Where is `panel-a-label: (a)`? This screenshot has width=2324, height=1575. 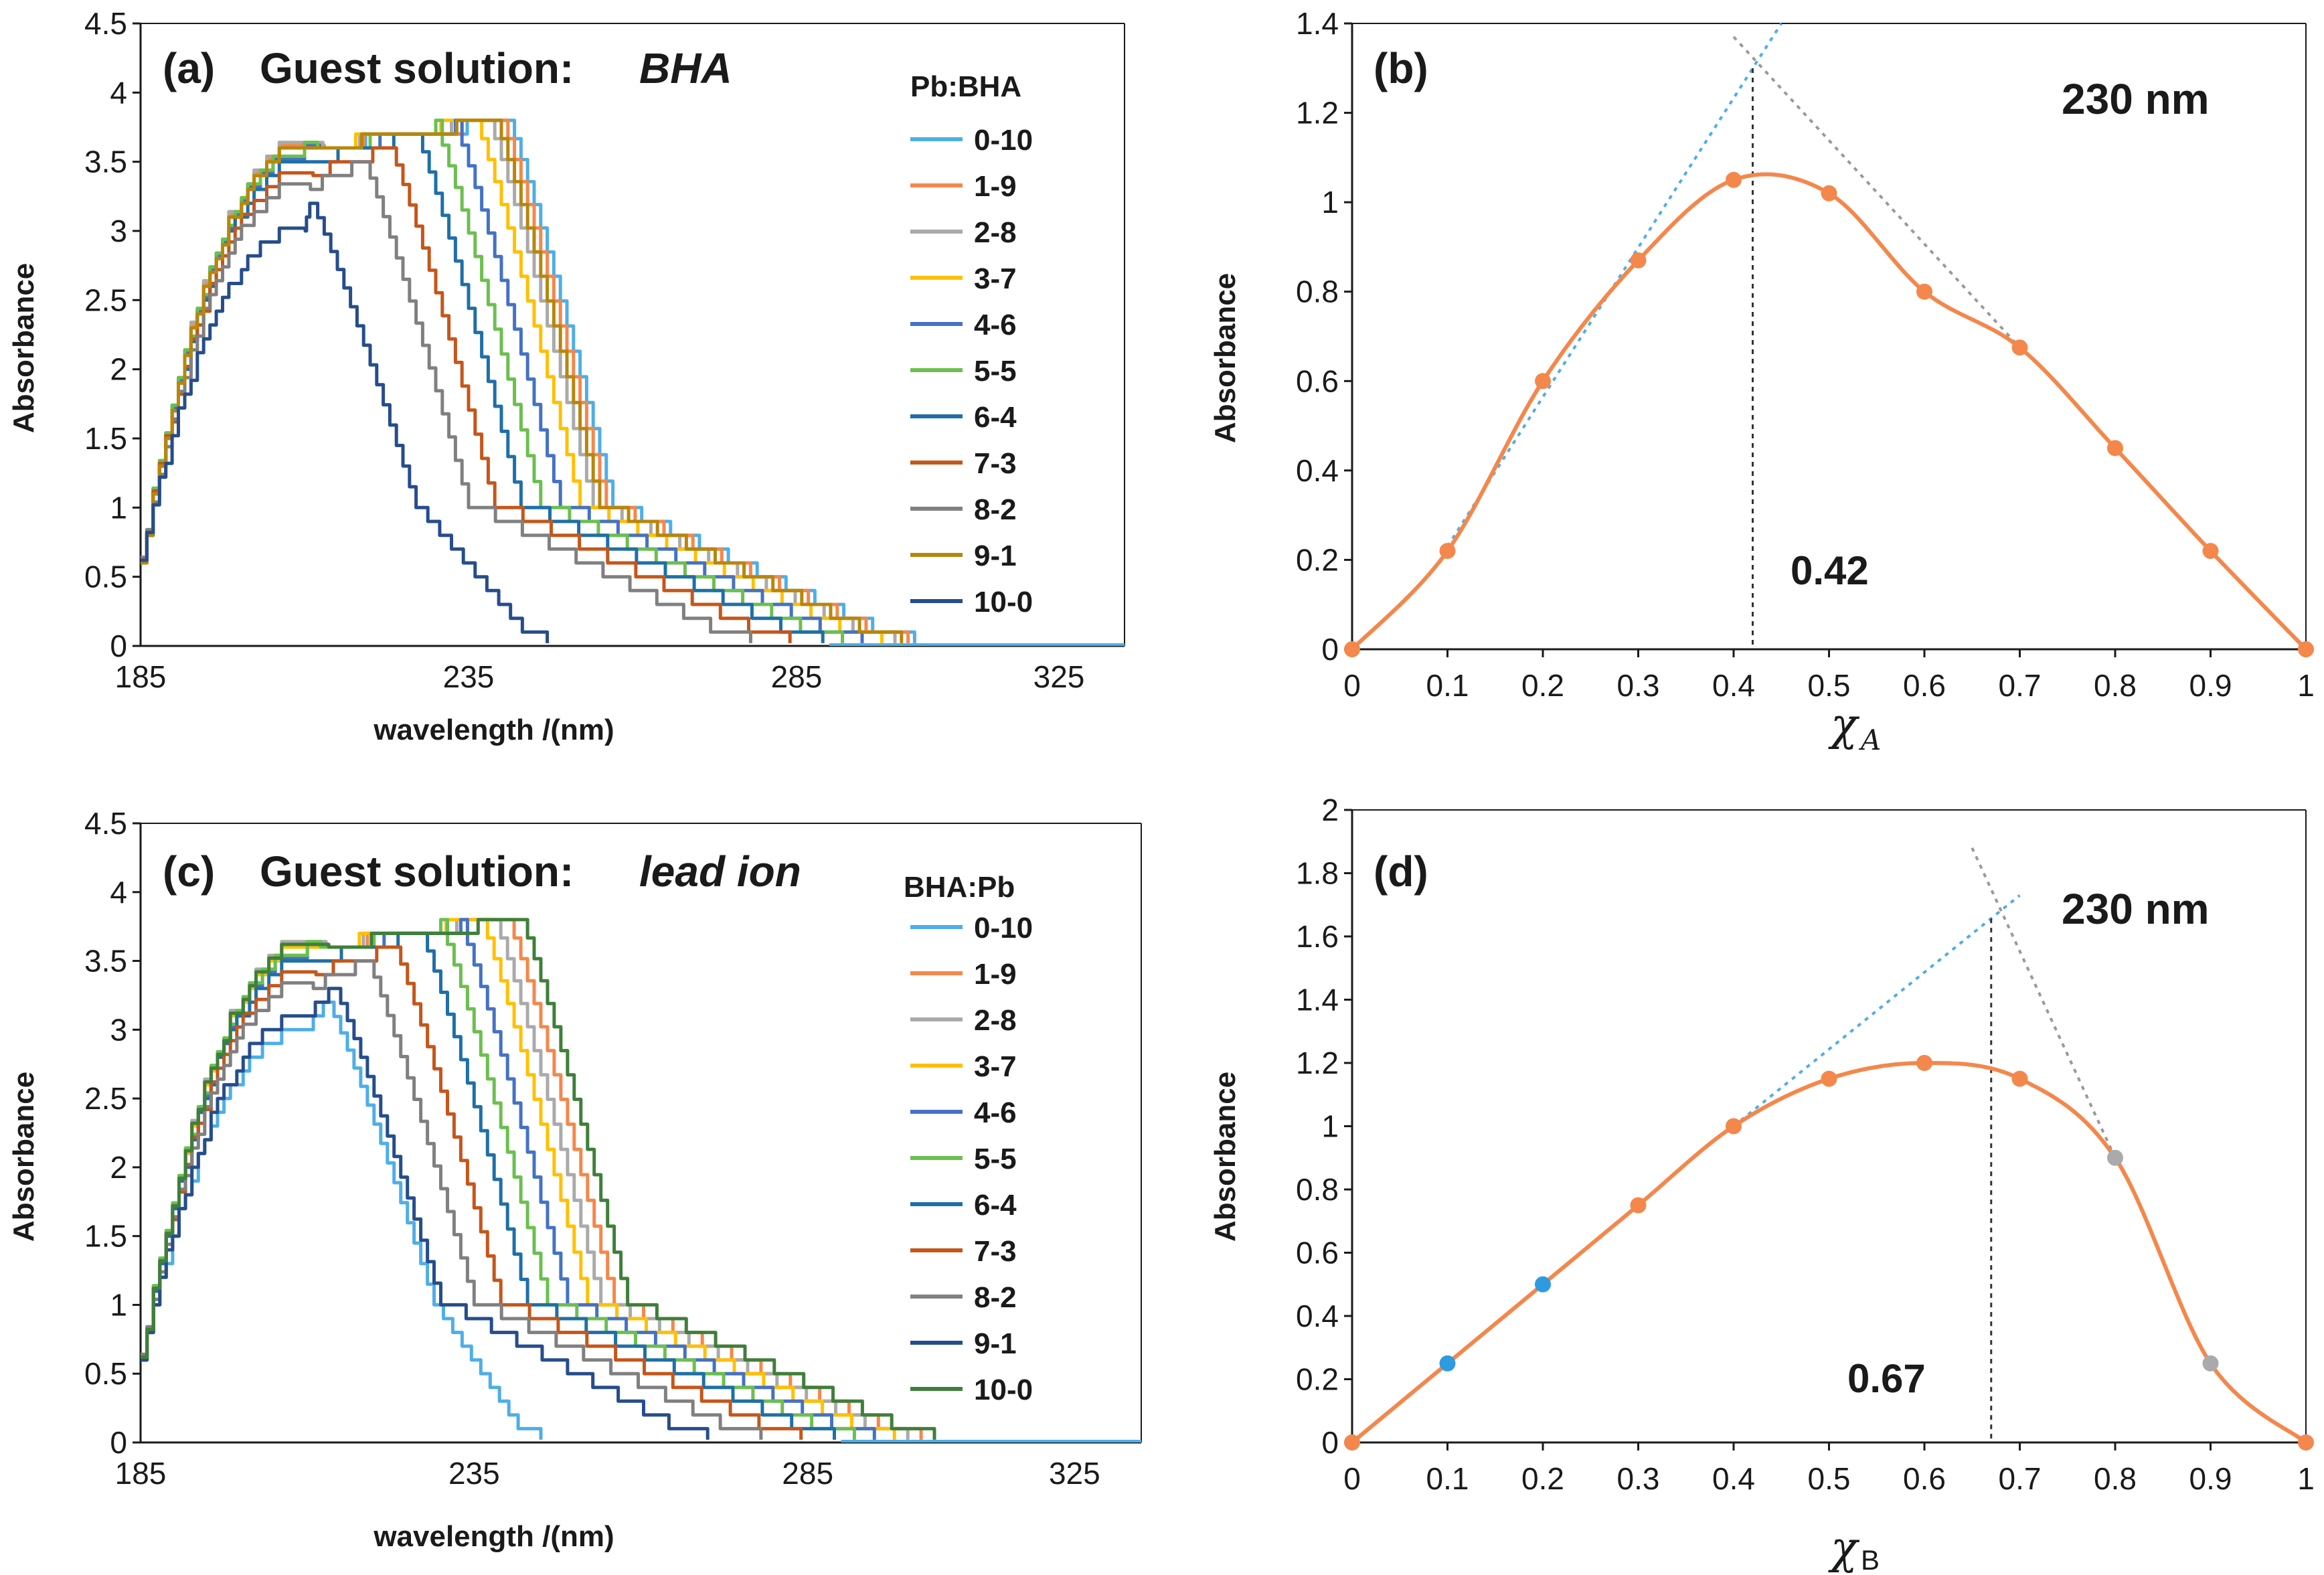
panel-a-label: (a) is located at coordinates (189, 68).